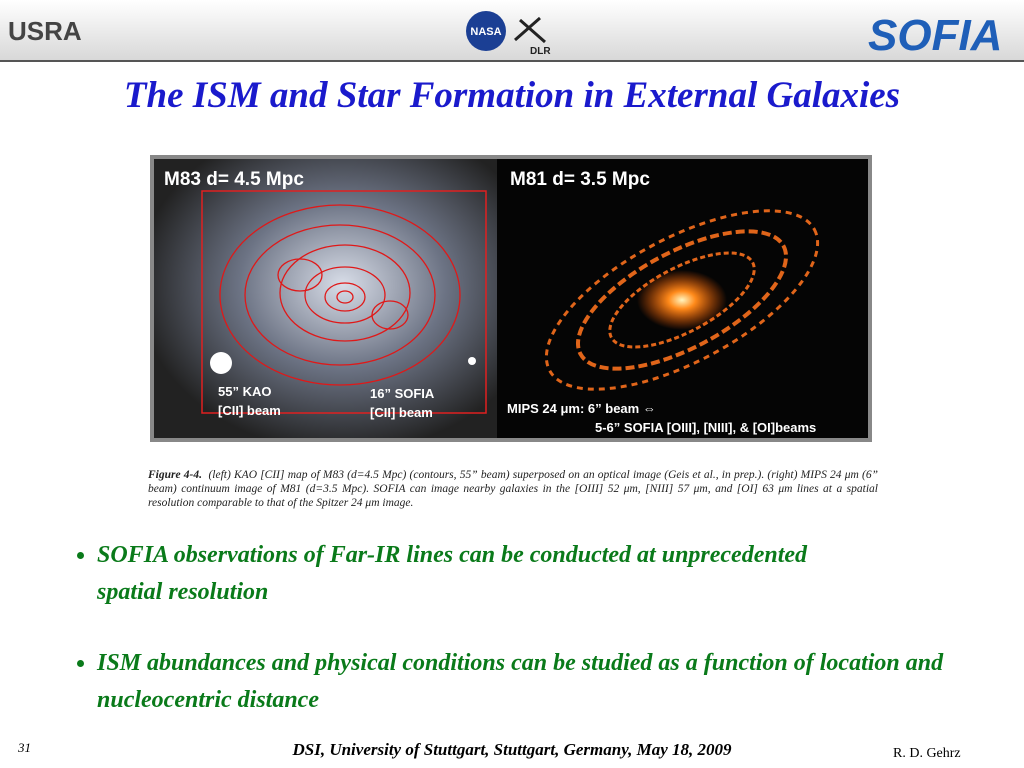 The image size is (1024, 768). I want to click on sofia-beams-label: 5-6” SOFIA [OIII], [NIII], & [OI]beams, so click(705, 427).